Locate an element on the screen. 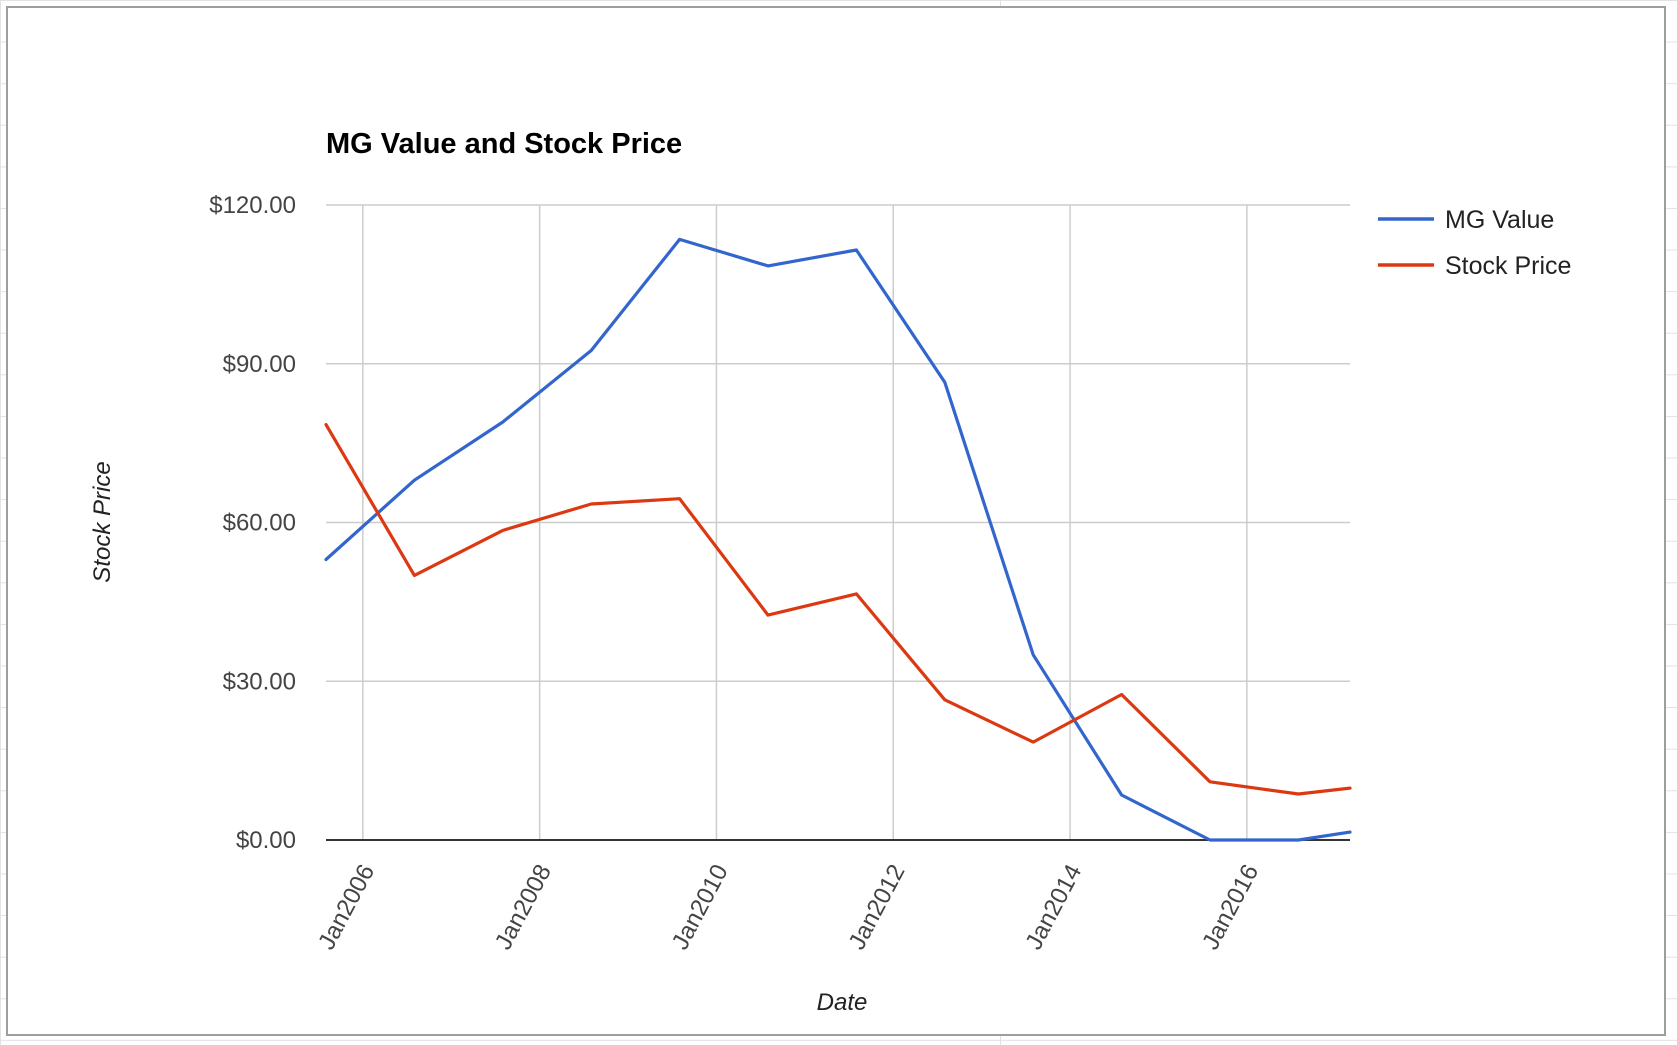 This screenshot has width=1677, height=1045. y-tick-label: $120.00 is located at coordinates (252, 205).